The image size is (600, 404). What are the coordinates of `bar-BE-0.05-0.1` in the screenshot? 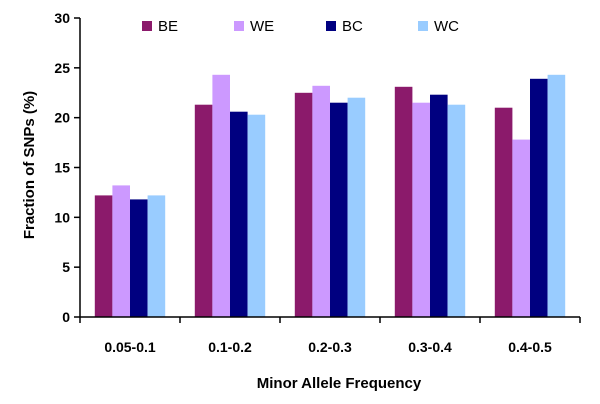 It's located at (103, 256).